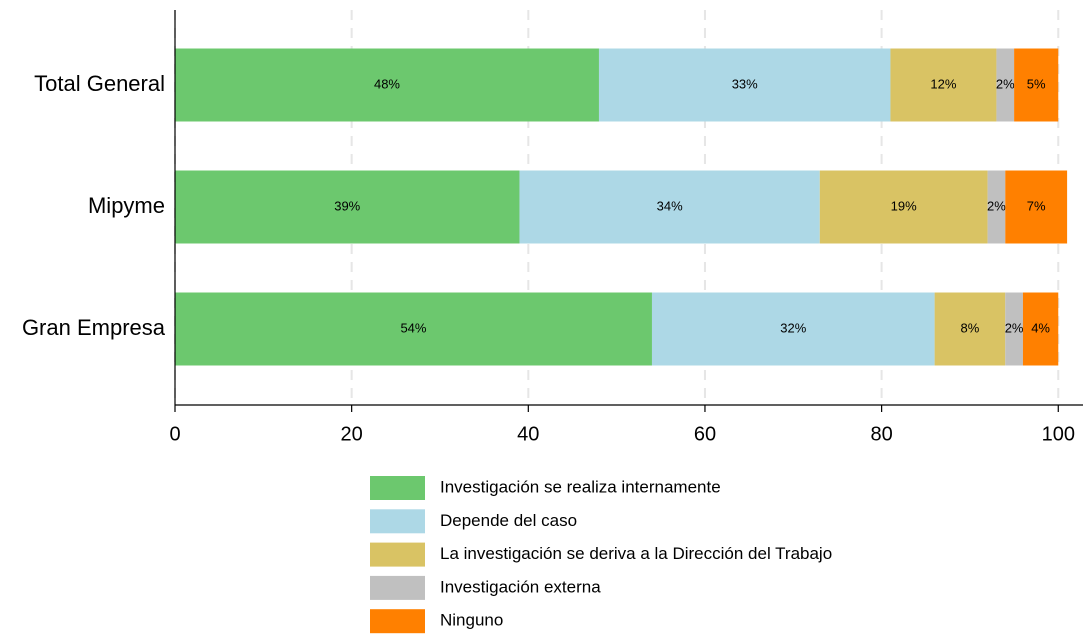 The width and height of the screenshot is (1084, 637). Describe the element at coordinates (508, 520) in the screenshot. I see `legend-label: Depende del caso` at that location.